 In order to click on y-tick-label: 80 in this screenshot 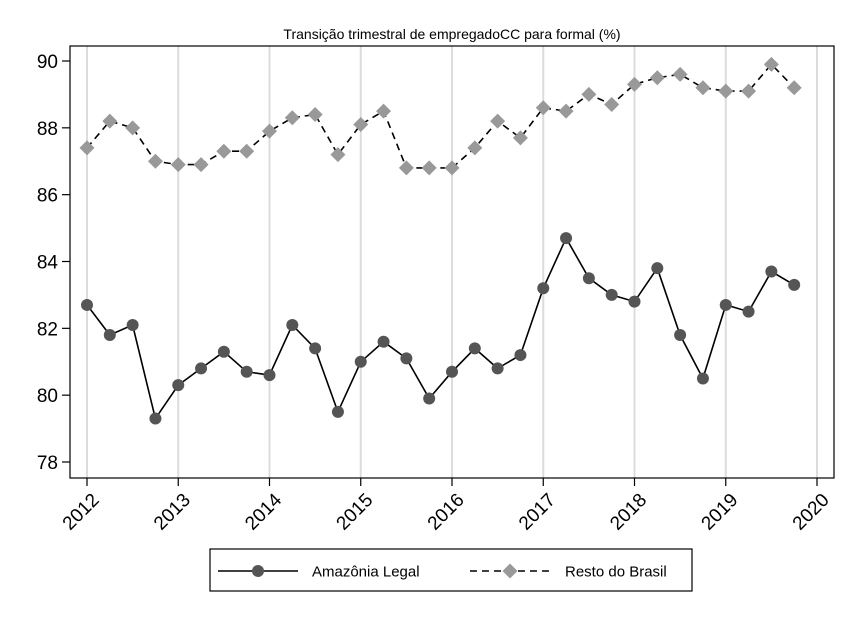, I will do `click(47, 396)`.